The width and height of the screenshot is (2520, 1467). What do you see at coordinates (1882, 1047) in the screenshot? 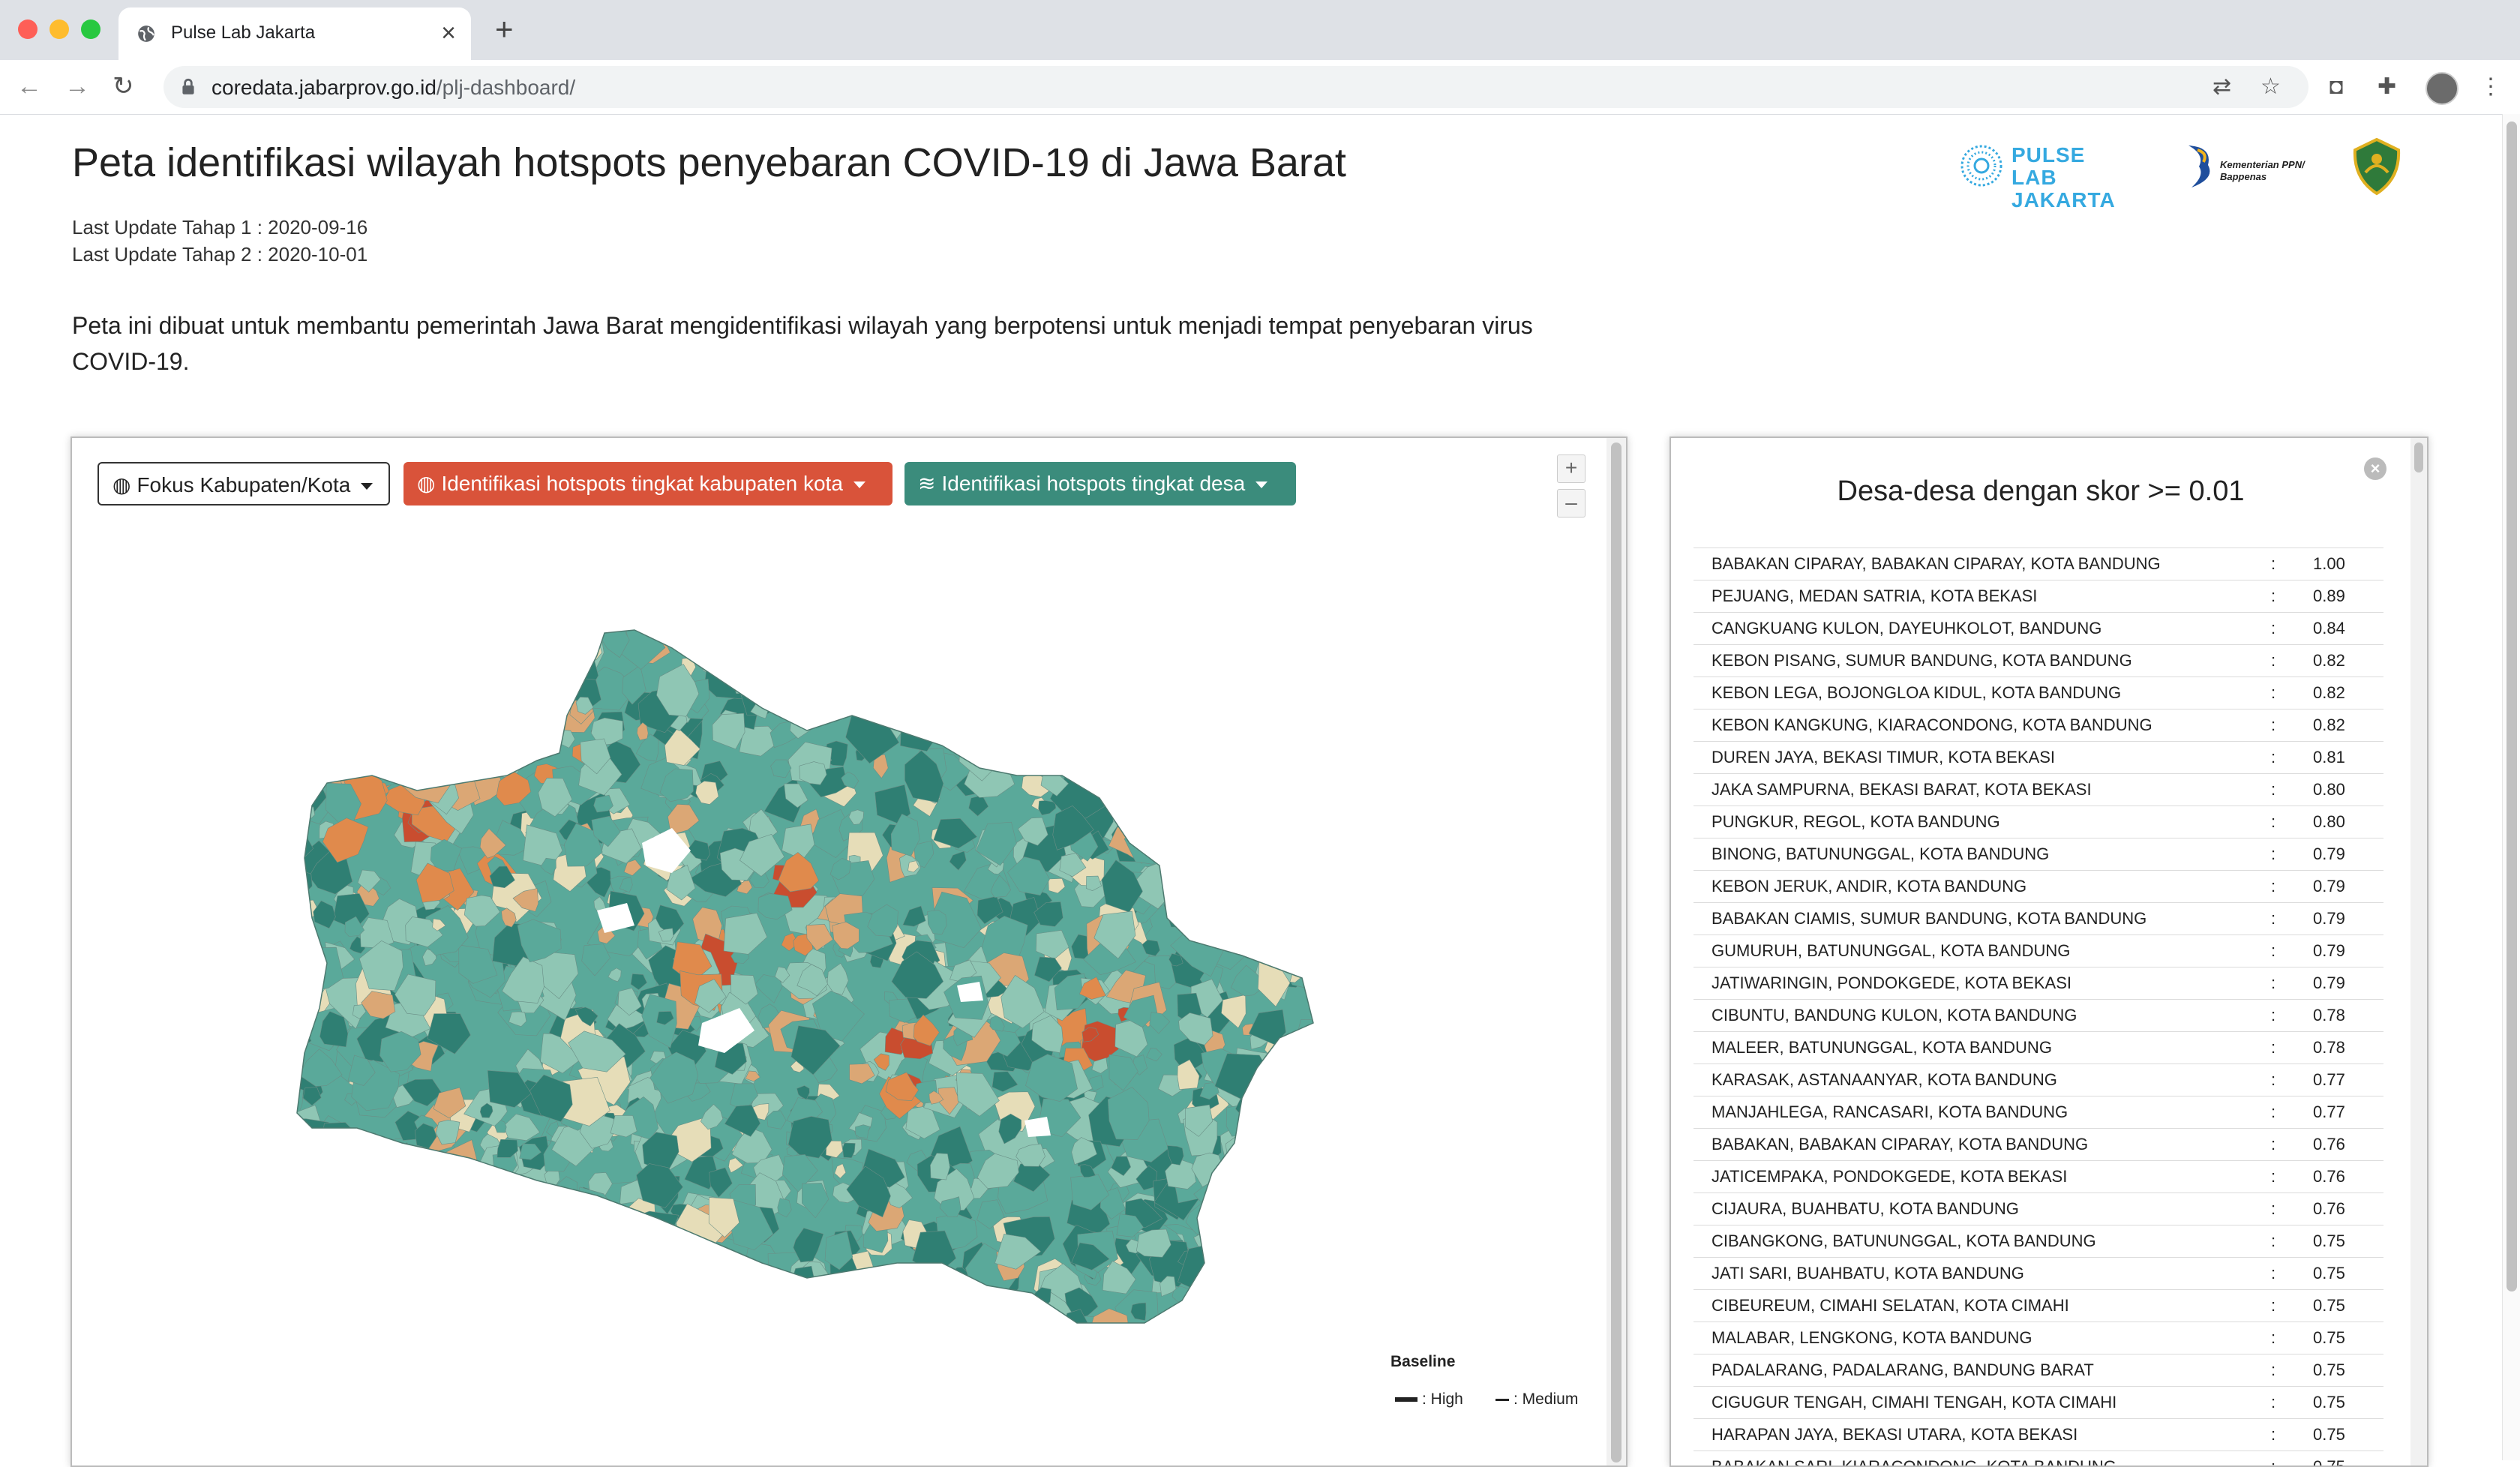
I see `village-name: MALEER, BATUNUNGGAL, KOTA BANDUNG` at bounding box center [1882, 1047].